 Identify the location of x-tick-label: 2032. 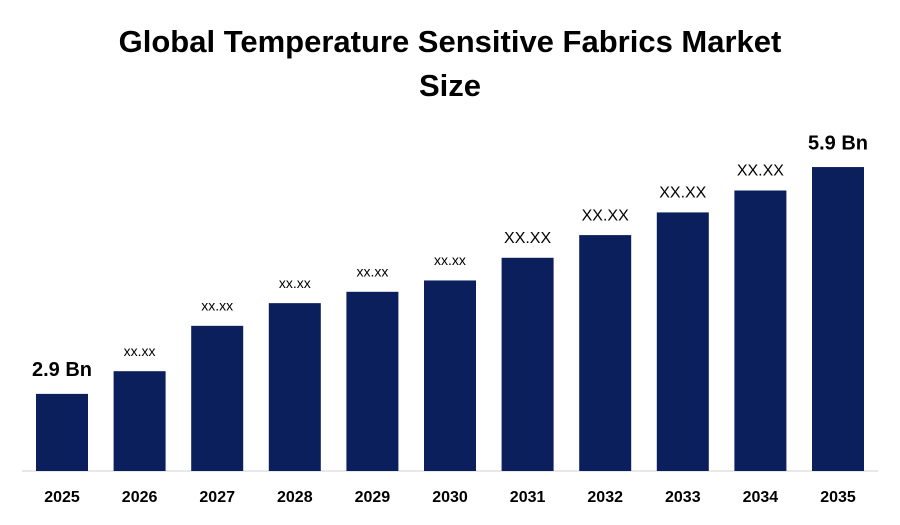
(605, 497).